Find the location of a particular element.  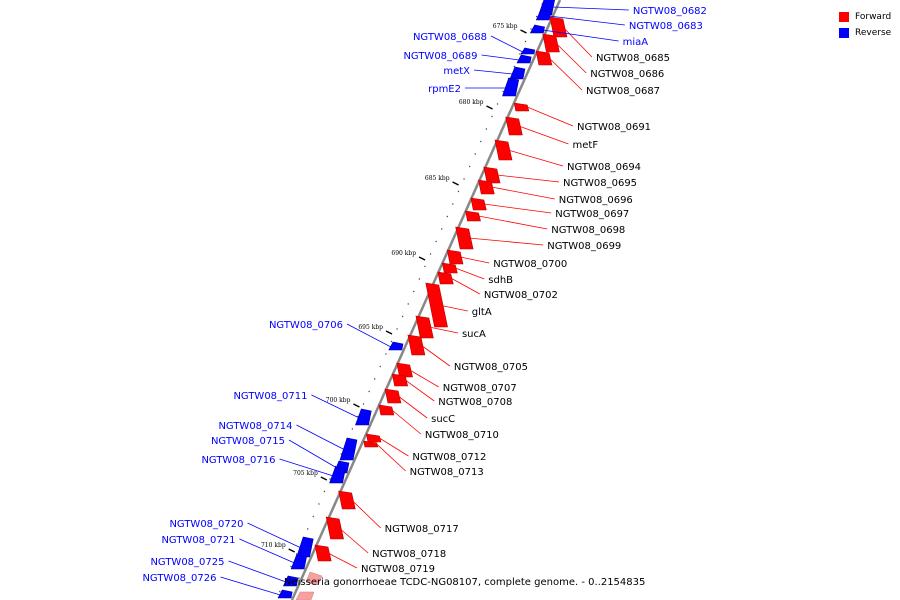

forward-gene-label: NGTW08_0713 is located at coordinates (447, 472).